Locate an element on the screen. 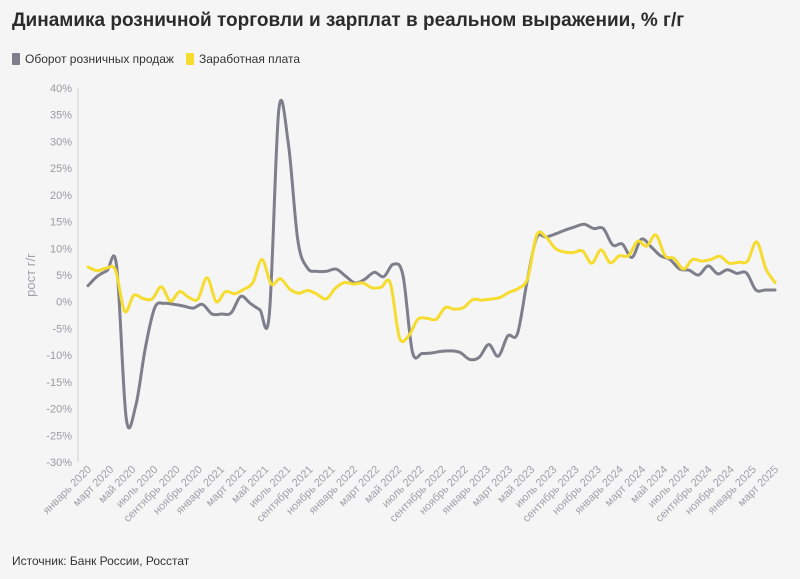 The width and height of the screenshot is (800, 579). legend-item-retail: Оборот розничных продаж is located at coordinates (93, 59).